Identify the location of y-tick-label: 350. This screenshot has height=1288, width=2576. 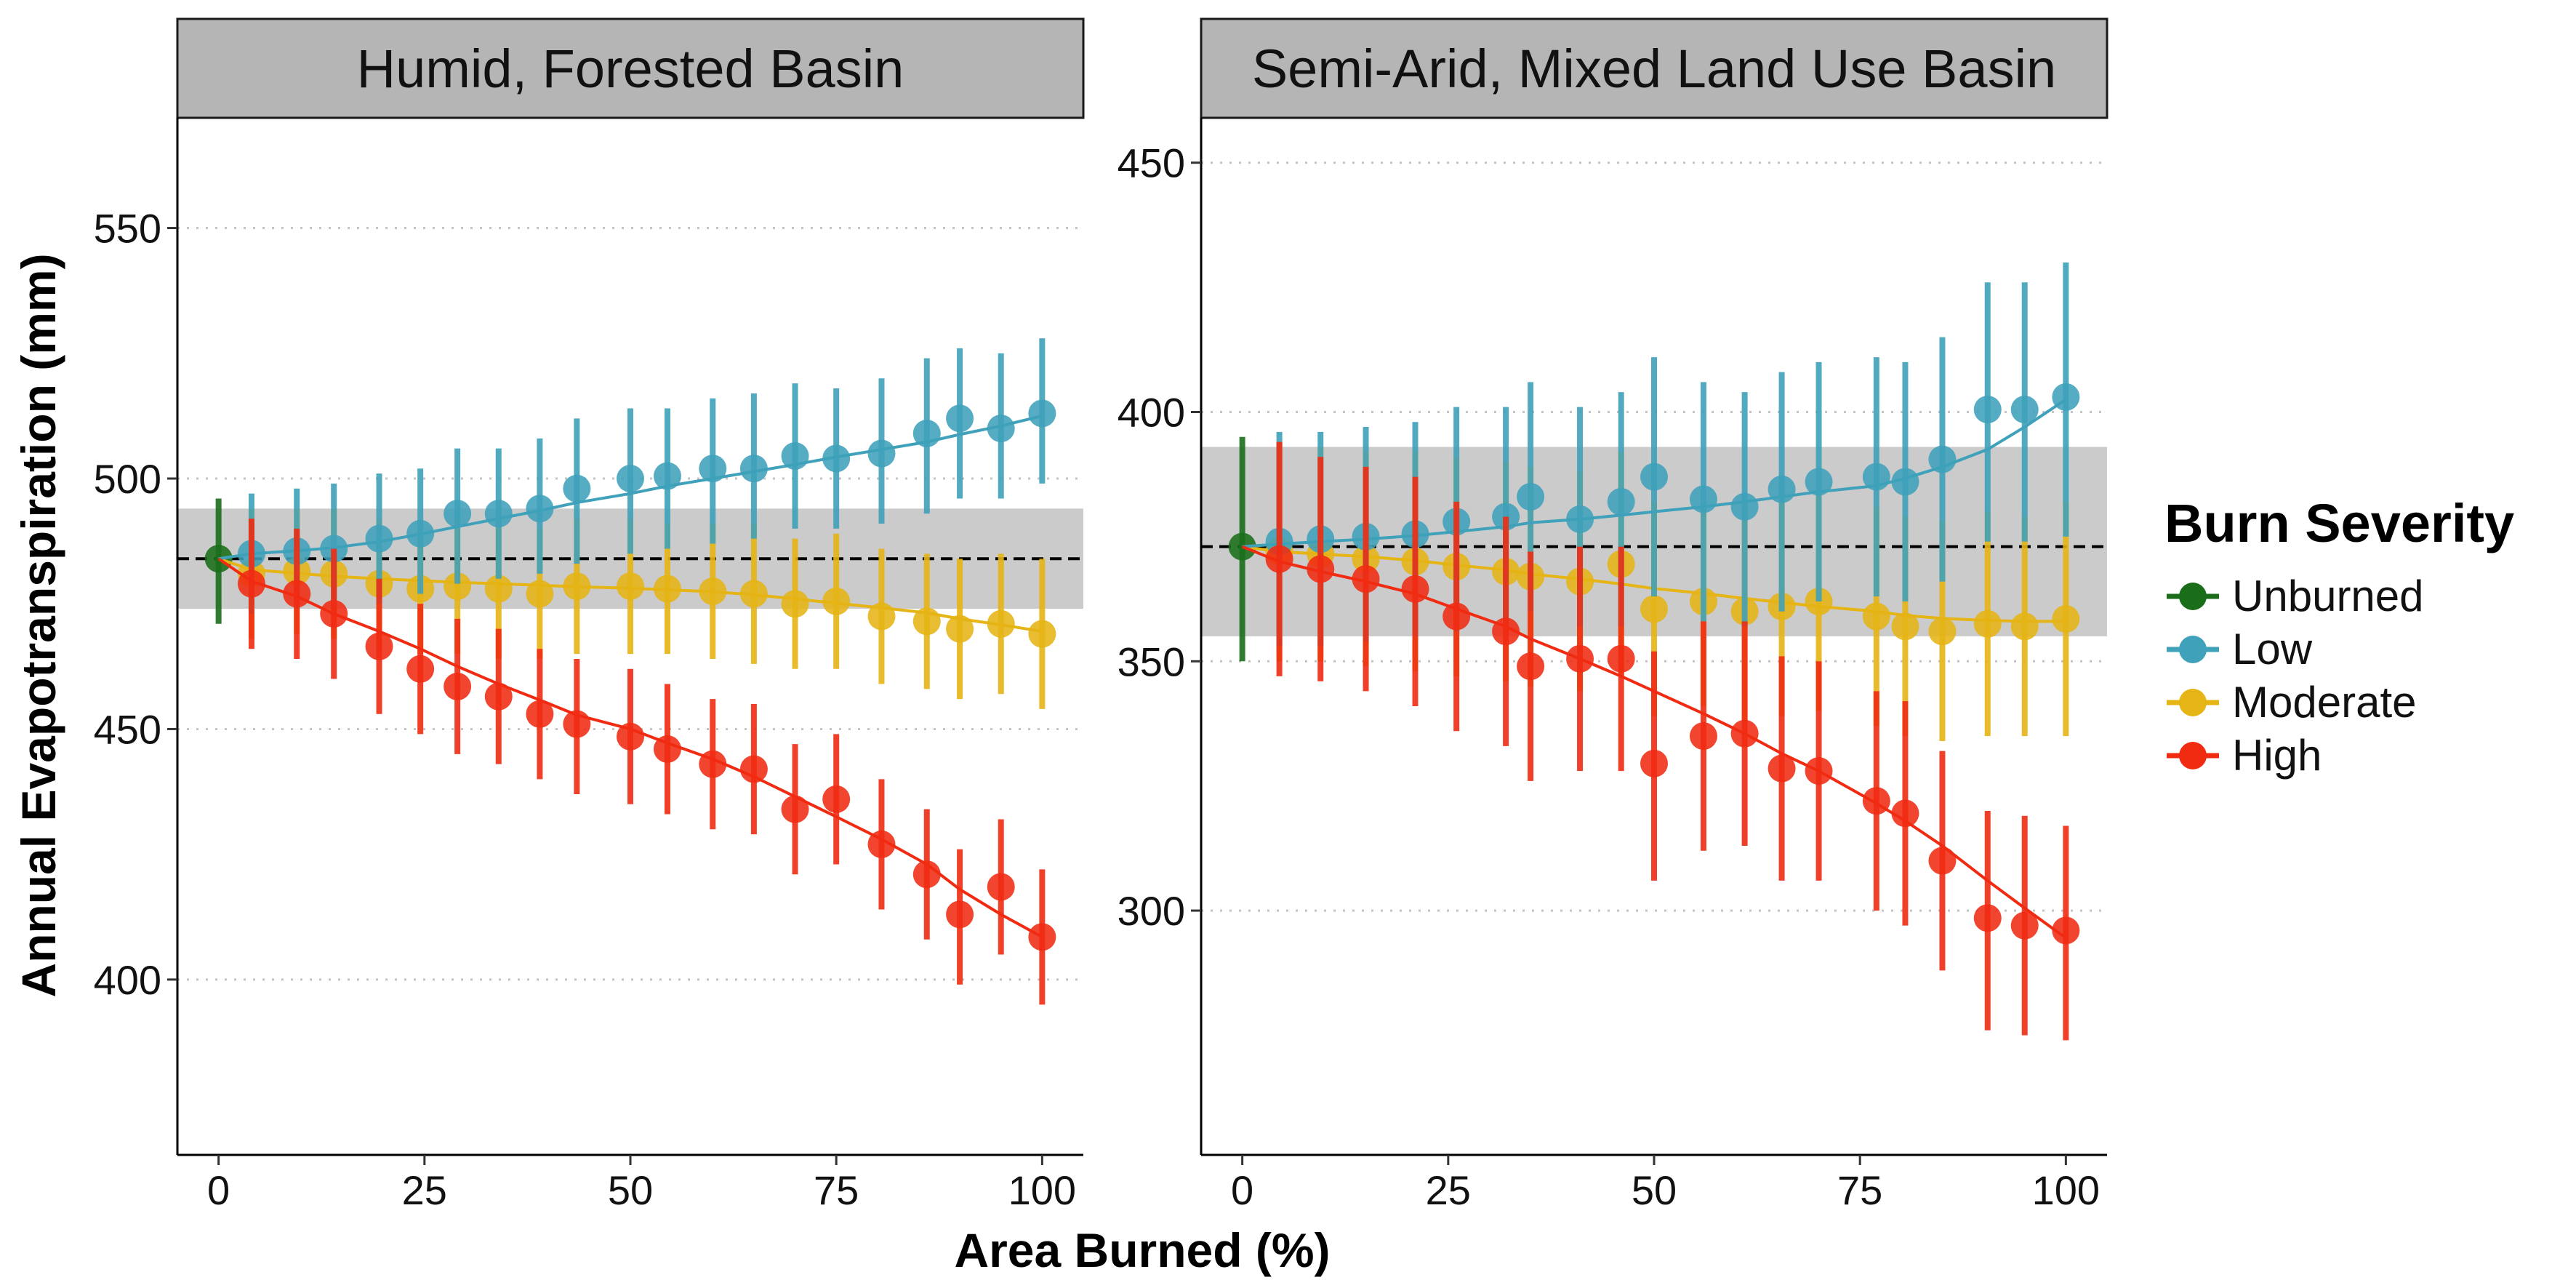
(1151, 661).